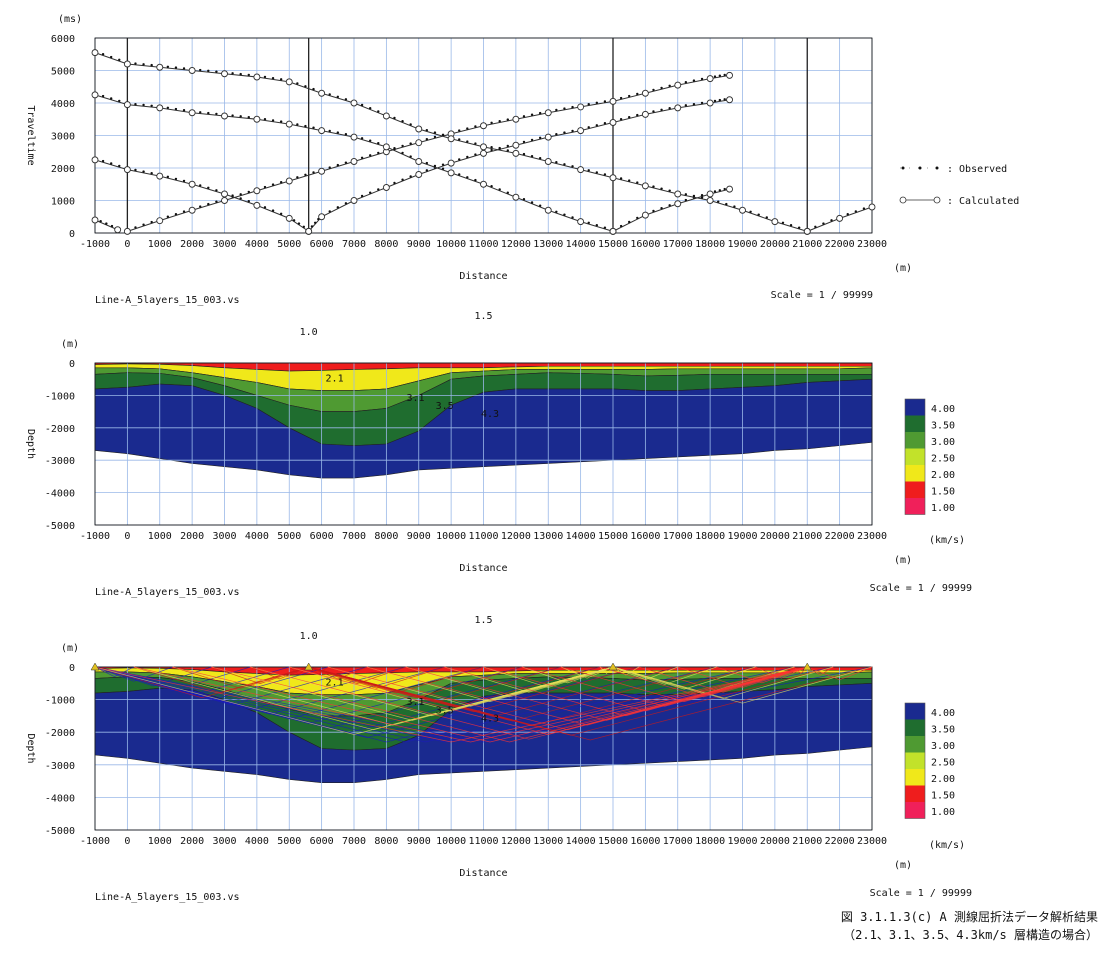 The height and width of the screenshot is (968, 1114). I want to click on colorbar-label: 1.00, so click(943, 812).